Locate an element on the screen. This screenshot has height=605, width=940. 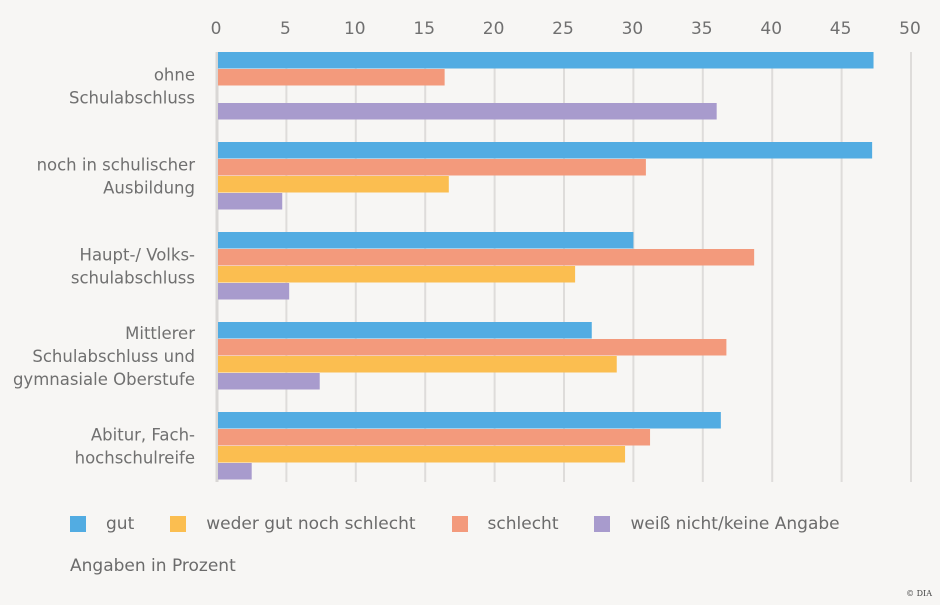
legend-item: gut is located at coordinates (102, 524).